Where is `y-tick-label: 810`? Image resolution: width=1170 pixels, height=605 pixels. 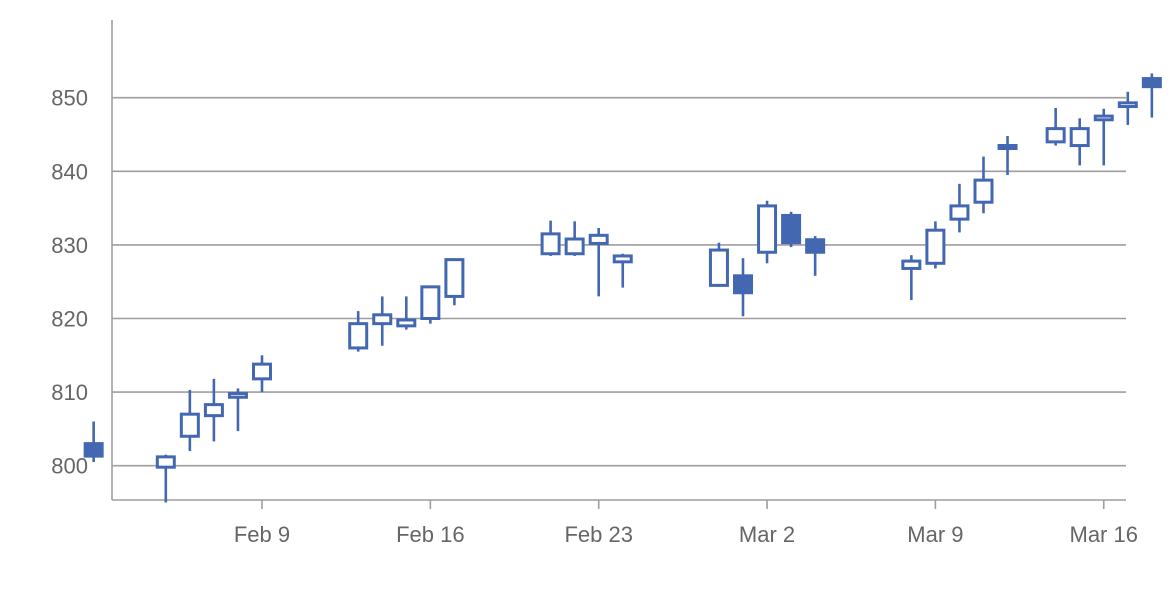
y-tick-label: 810 is located at coordinates (69, 392).